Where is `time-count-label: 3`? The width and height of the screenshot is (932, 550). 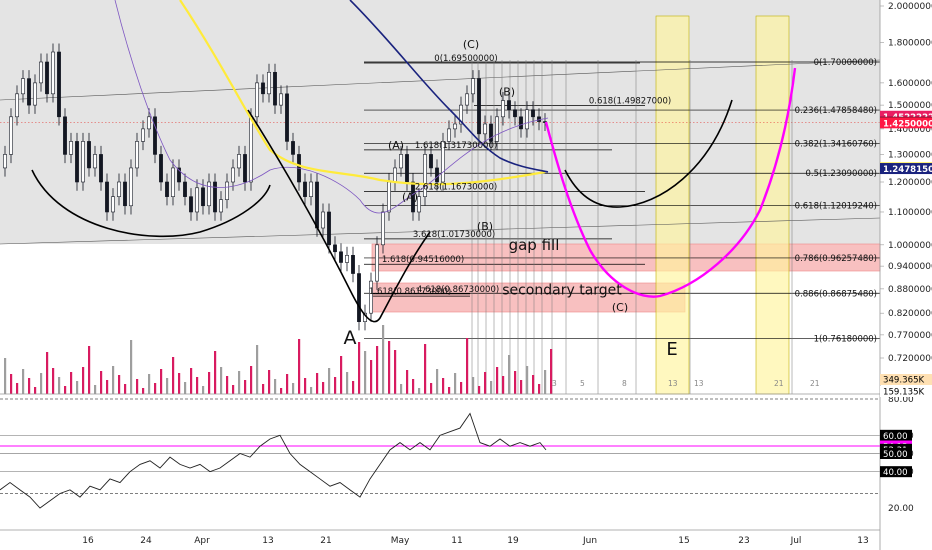
time-count-label: 3 is located at coordinates (554, 383).